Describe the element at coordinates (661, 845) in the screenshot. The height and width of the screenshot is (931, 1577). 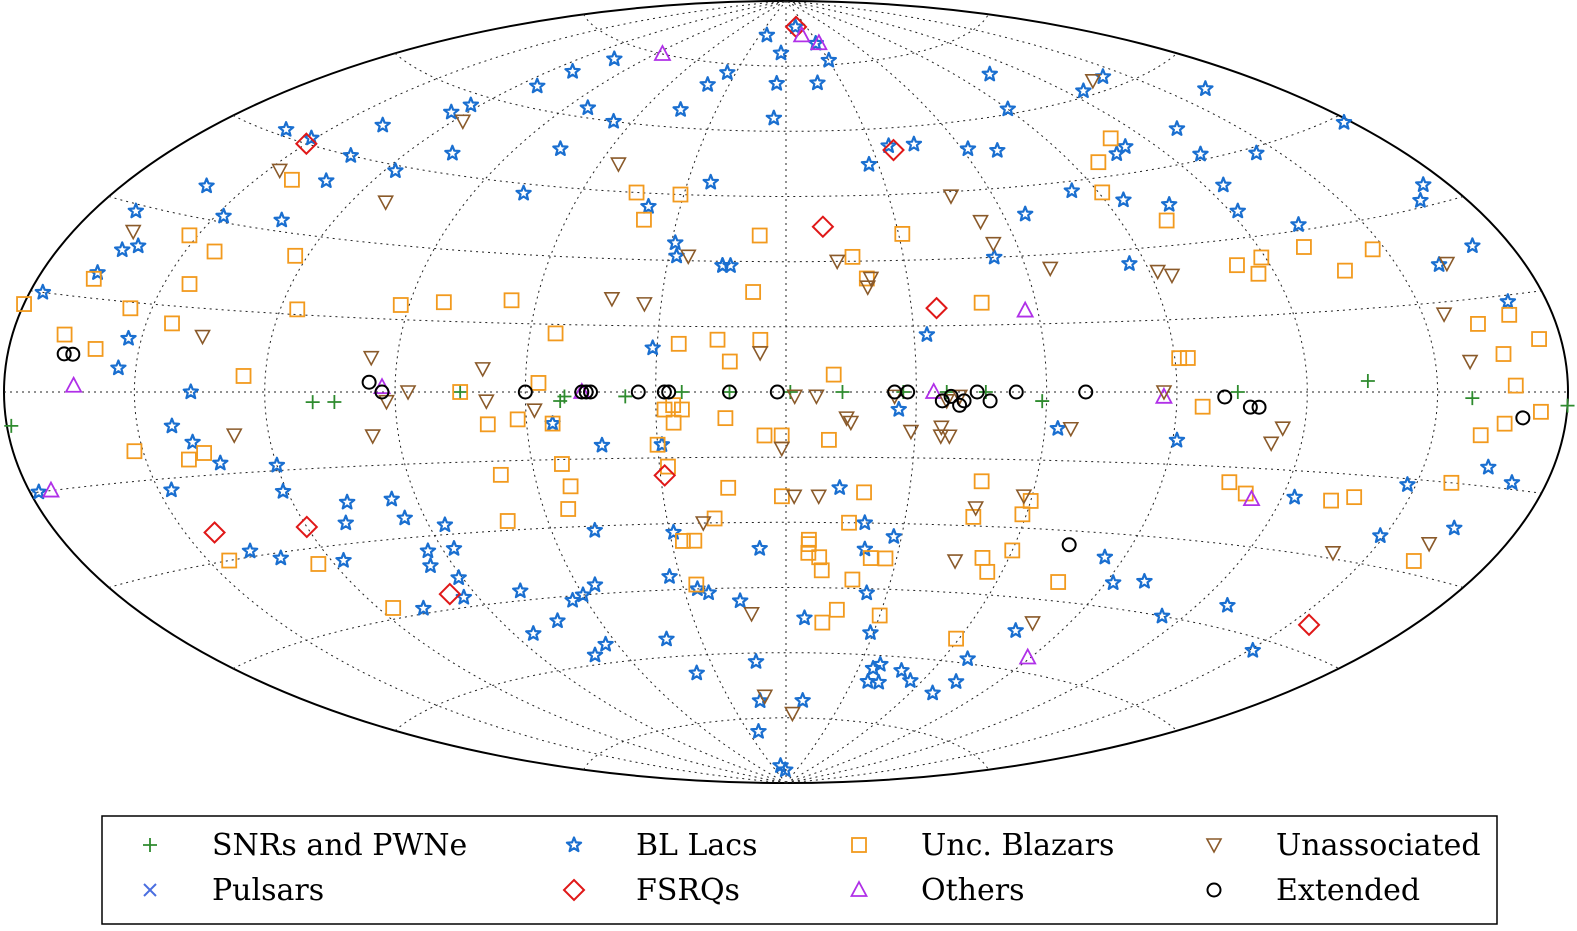
I see `legend-entry-bl-lacs: BL Lacs` at that location.